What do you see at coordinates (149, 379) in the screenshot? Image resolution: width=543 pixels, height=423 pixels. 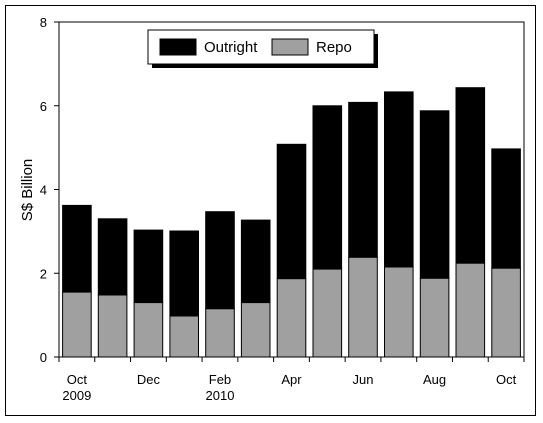 I see `x-tick-label-1: Dec` at bounding box center [149, 379].